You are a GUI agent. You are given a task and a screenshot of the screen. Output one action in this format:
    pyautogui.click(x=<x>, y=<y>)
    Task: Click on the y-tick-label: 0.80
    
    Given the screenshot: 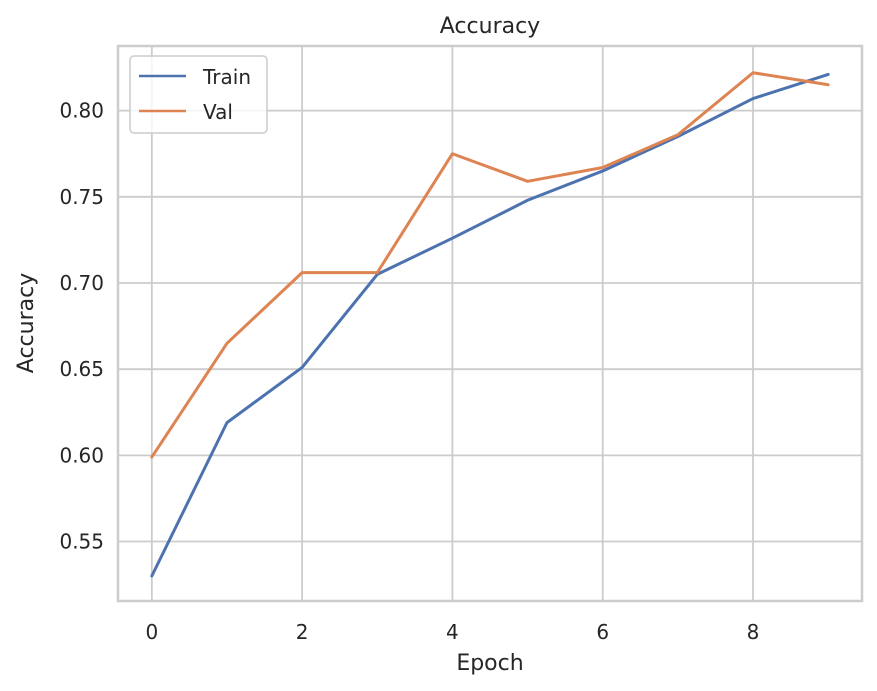 What is the action you would take?
    pyautogui.click(x=81, y=111)
    